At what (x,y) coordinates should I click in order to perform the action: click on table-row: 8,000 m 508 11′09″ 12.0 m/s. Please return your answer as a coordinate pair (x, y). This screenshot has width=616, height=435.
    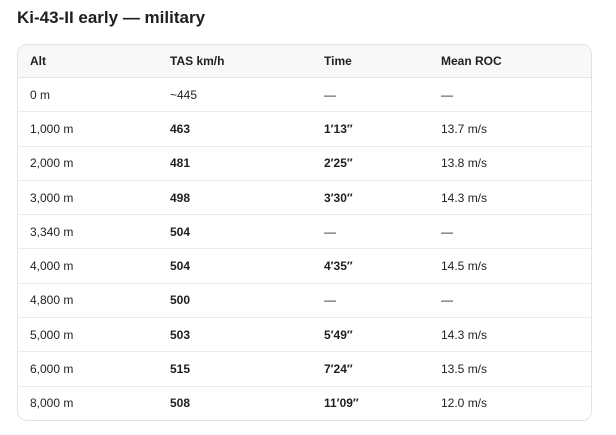
    Looking at the image, I should click on (304, 402).